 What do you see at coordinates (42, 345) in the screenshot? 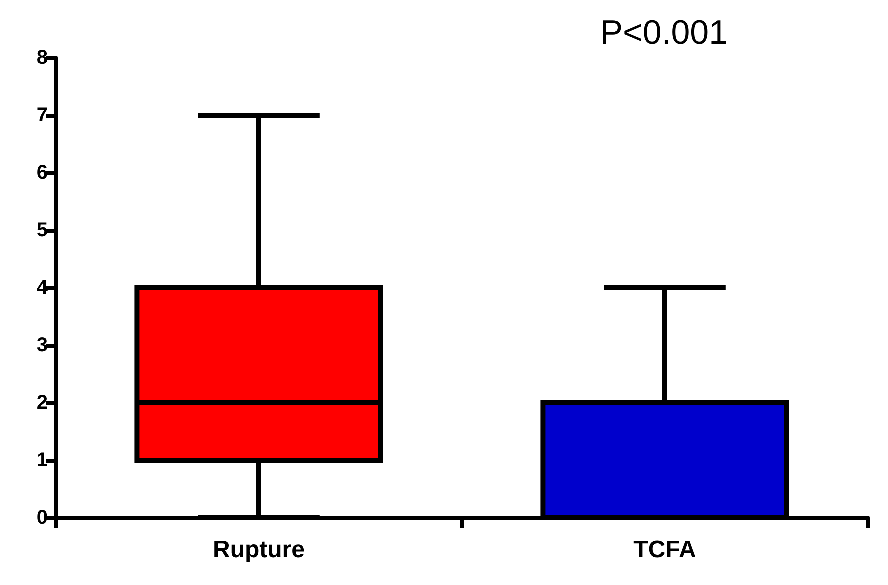
I see `y-tick-label: 3` at bounding box center [42, 345].